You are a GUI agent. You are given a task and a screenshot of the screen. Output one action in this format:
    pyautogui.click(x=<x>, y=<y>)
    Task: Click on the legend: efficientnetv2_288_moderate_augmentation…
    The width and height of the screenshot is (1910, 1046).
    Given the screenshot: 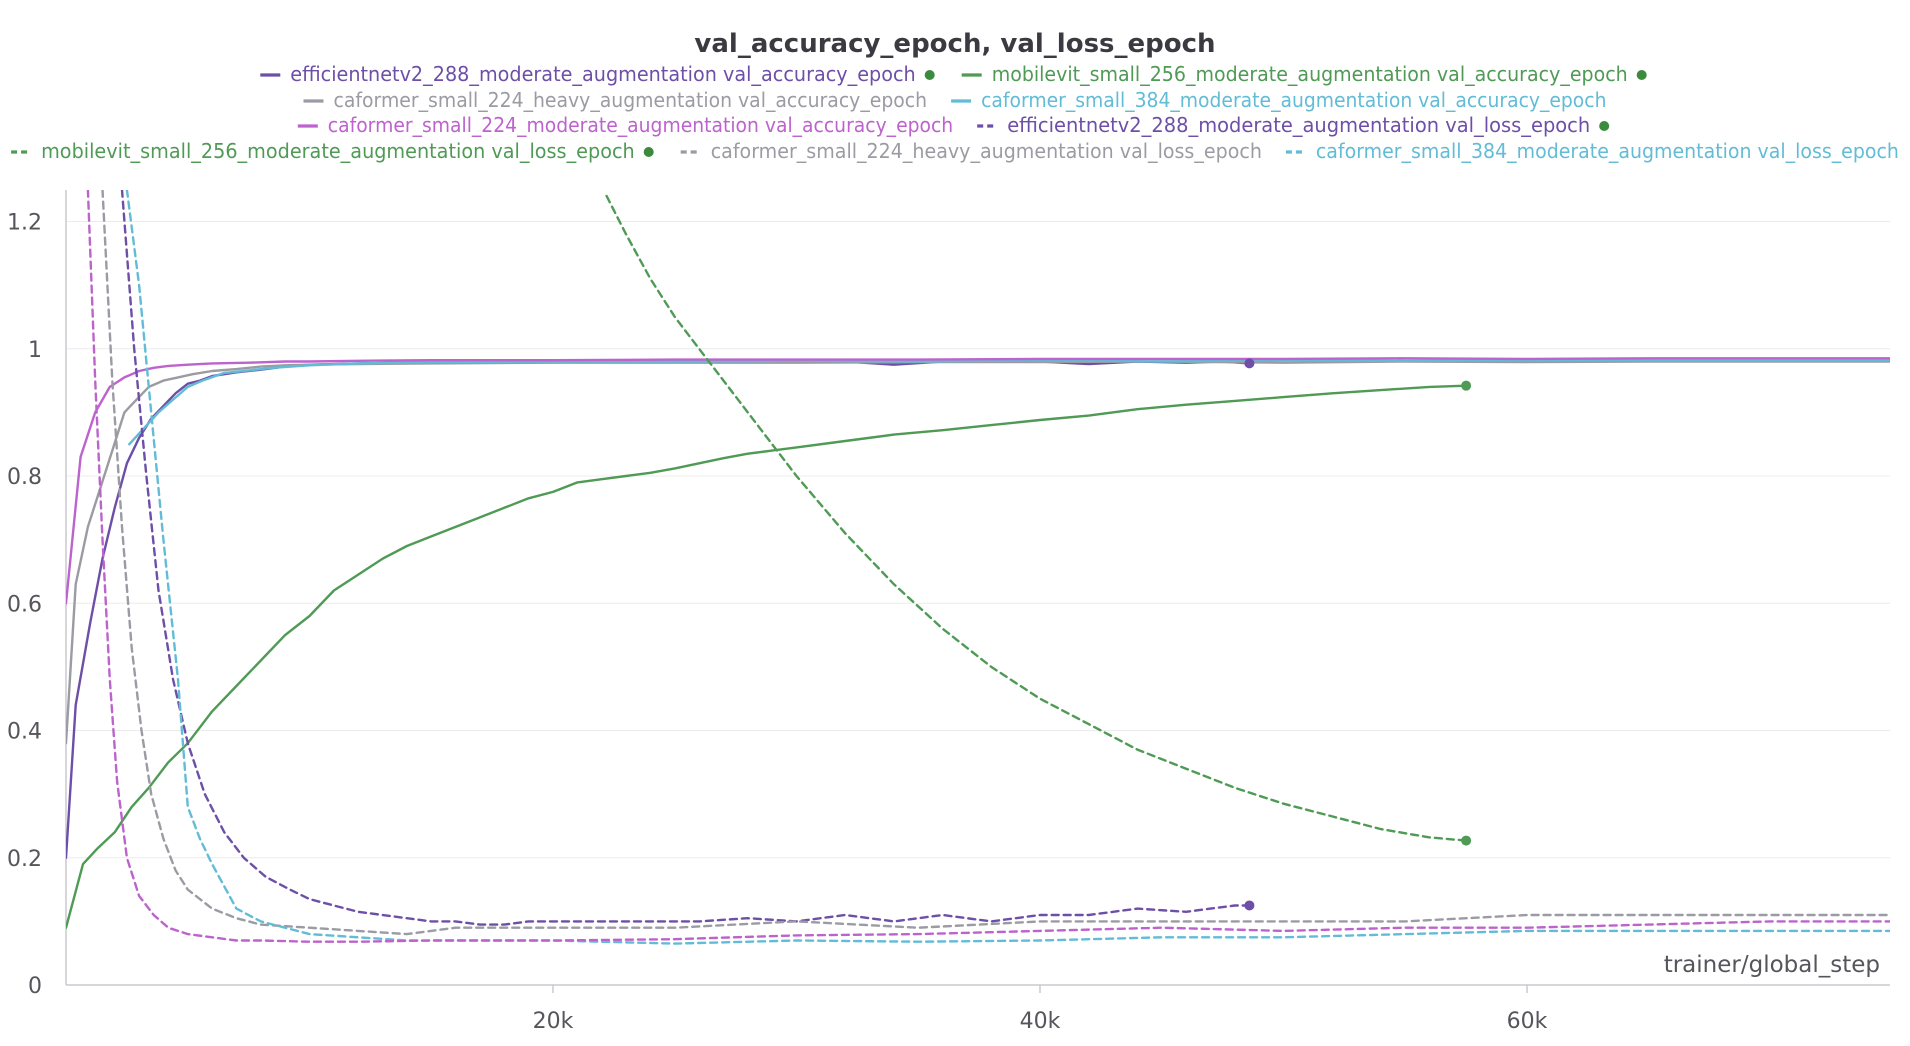 What is the action you would take?
    pyautogui.click(x=955, y=112)
    